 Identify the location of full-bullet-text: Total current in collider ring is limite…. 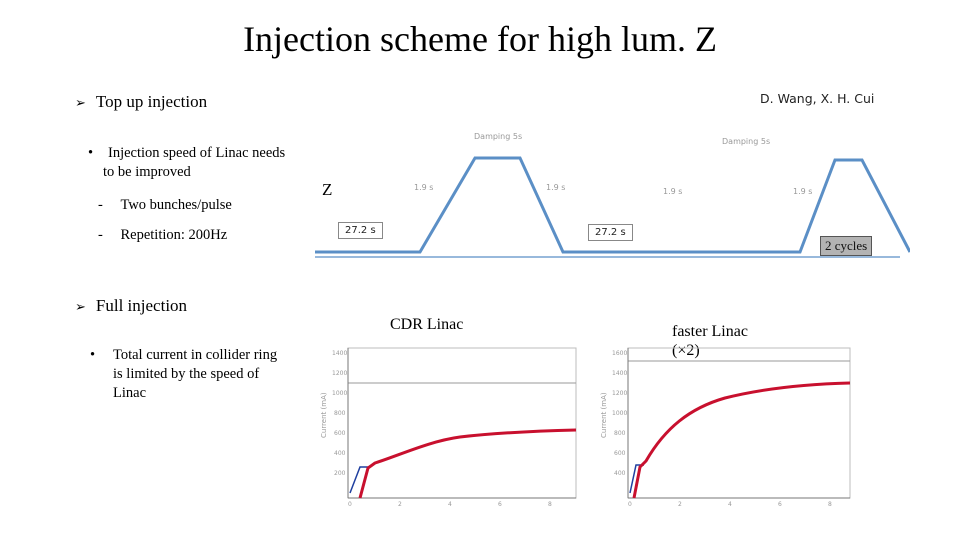
(195, 374).